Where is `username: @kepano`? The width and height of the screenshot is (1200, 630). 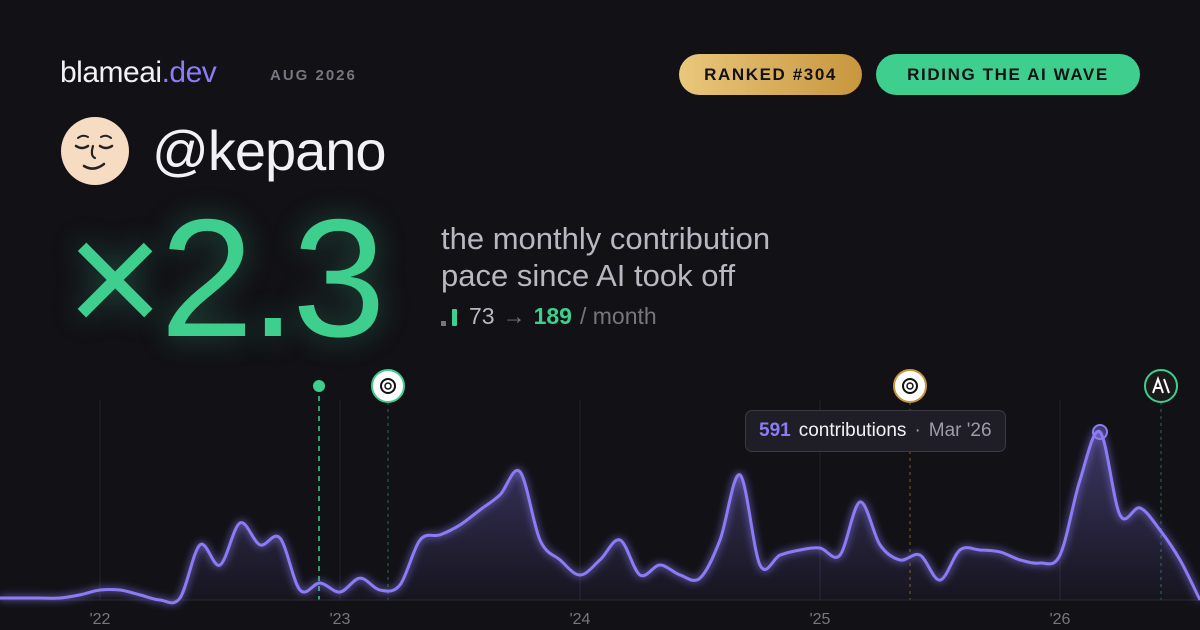 username: @kepano is located at coordinates (269, 150).